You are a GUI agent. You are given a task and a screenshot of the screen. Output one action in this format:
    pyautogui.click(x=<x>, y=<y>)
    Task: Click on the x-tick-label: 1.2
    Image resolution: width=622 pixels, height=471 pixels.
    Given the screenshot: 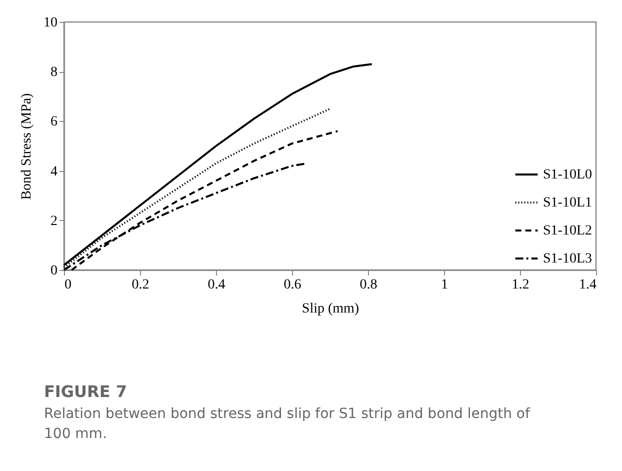 What is the action you would take?
    pyautogui.click(x=521, y=285)
    